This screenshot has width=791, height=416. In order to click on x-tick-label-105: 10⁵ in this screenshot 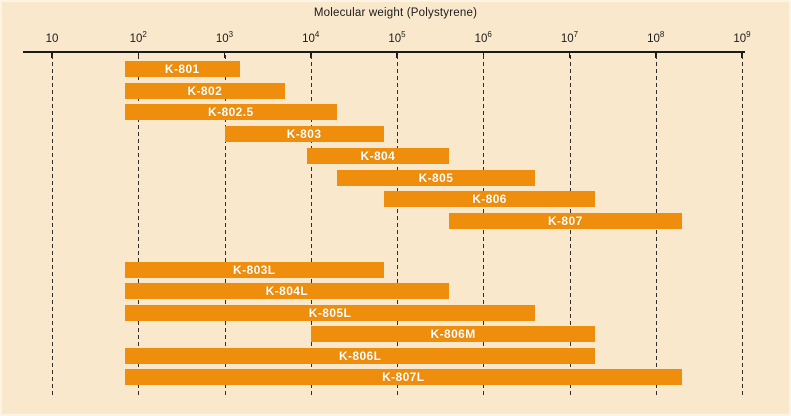, I will do `click(397, 37)`.